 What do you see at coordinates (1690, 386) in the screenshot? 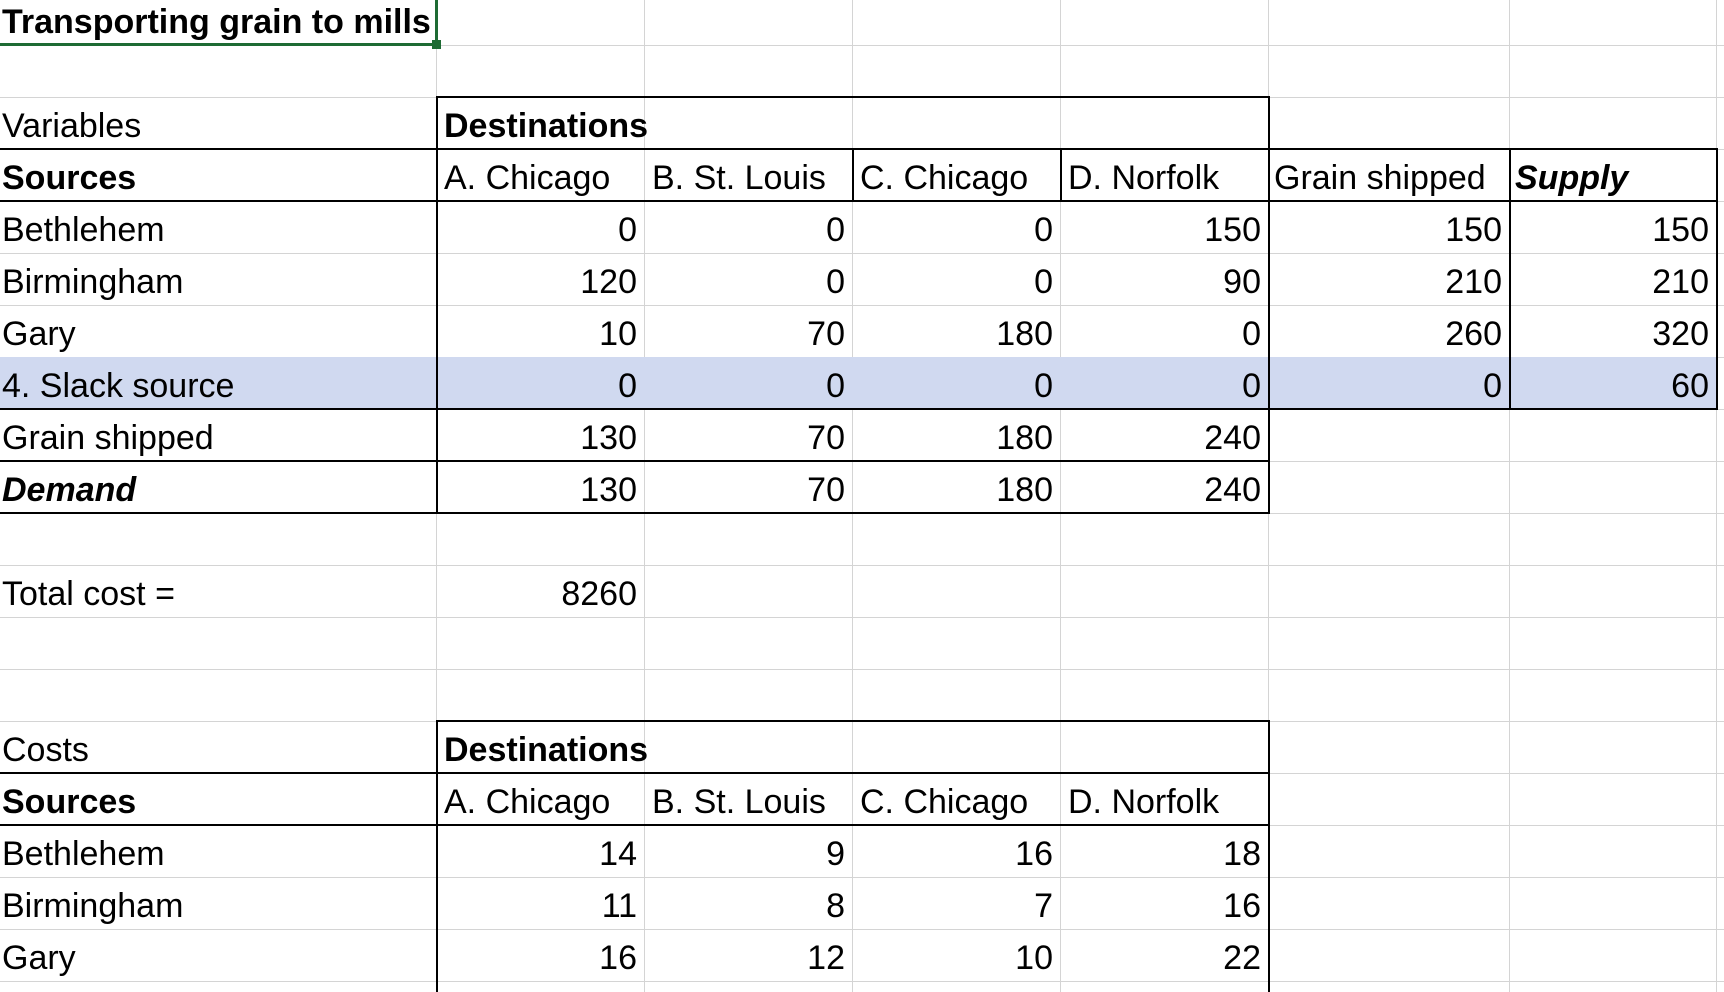
I see `table-cell: 60` at bounding box center [1690, 386].